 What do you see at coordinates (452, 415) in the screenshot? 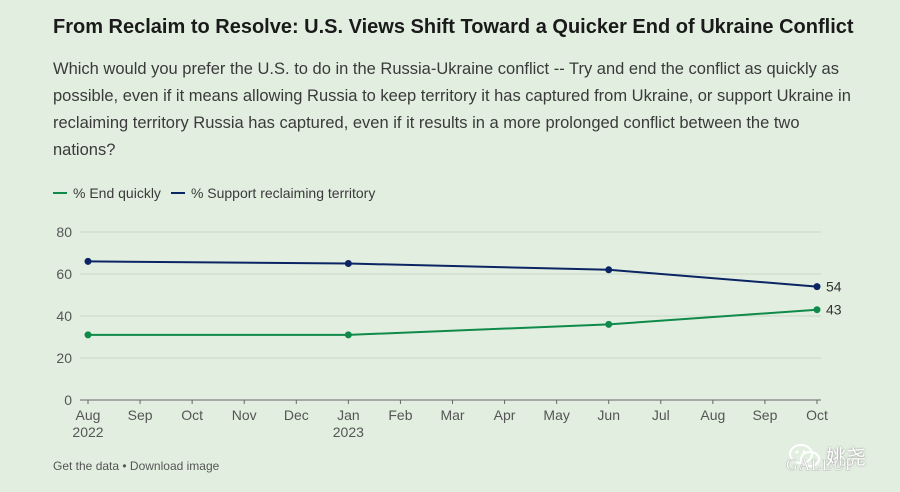
I see `x-tick-label: Mar` at bounding box center [452, 415].